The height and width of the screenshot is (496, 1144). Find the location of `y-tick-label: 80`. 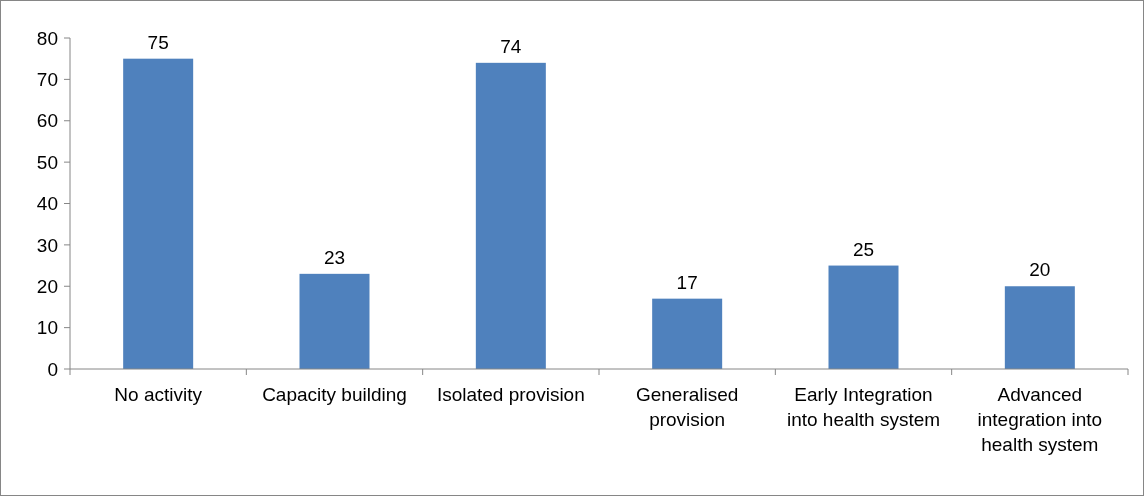

y-tick-label: 80 is located at coordinates (47, 38).